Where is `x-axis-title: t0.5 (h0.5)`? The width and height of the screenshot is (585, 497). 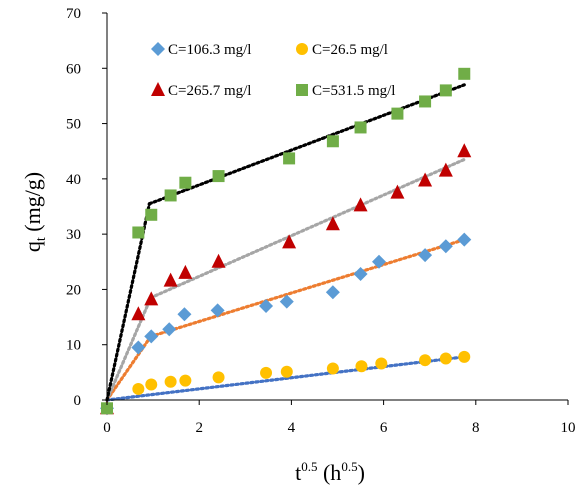
x-axis-title: t0.5 (h0.5) is located at coordinates (330, 472).